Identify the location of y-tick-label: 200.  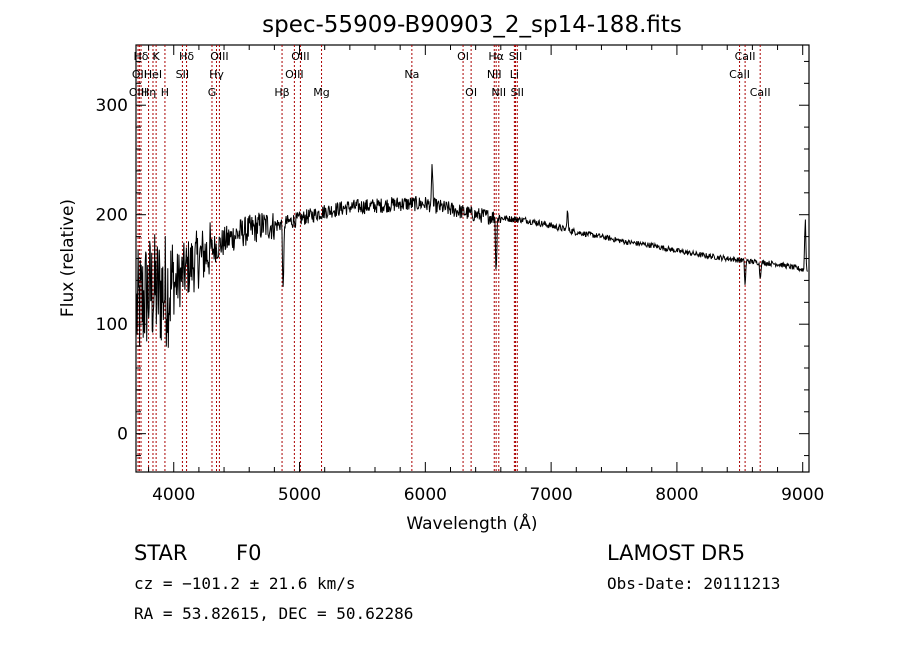
(112, 216).